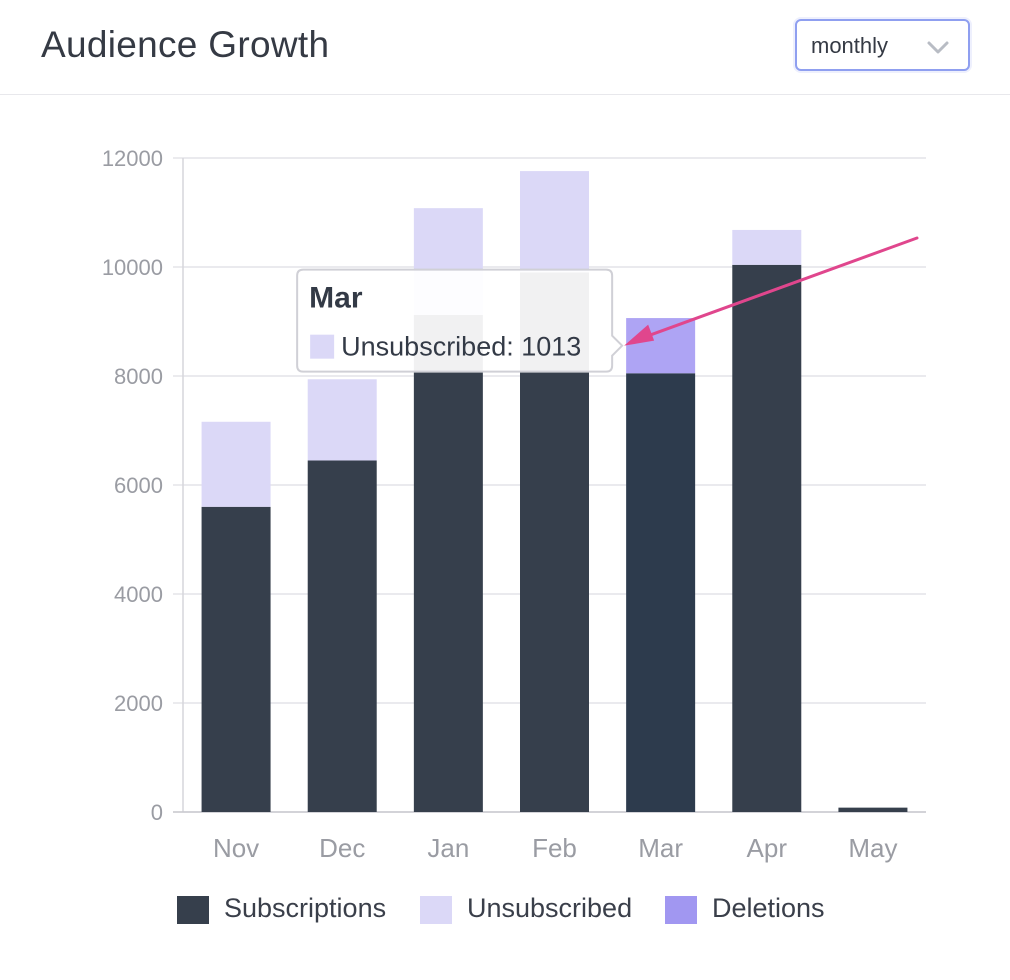  Describe the element at coordinates (138, 703) in the screenshot. I see `y-tick-label: 2000` at that location.